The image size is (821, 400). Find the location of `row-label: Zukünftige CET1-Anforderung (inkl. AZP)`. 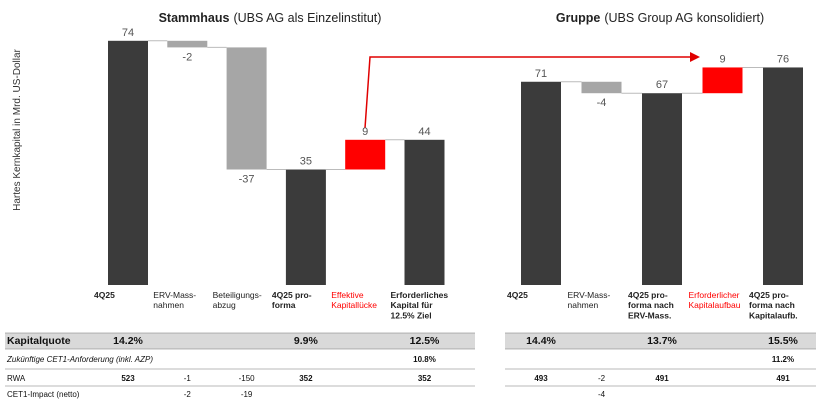

row-label: Zukünftige CET1-Anforderung (inkl. AZP) is located at coordinates (79, 359).